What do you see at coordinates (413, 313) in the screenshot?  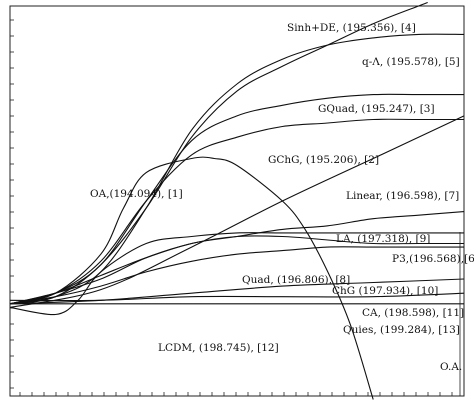 I see `series-label-11: CA, (198.598), [11]` at bounding box center [413, 313].